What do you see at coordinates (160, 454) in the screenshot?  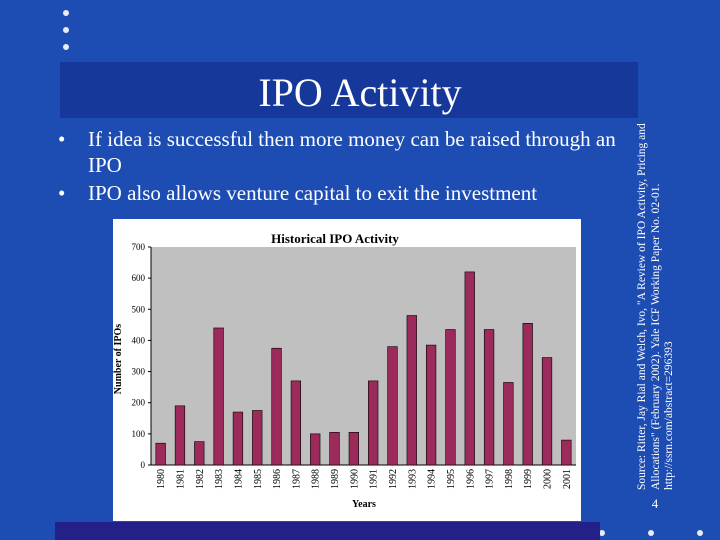 I see `bar-1980` at bounding box center [160, 454].